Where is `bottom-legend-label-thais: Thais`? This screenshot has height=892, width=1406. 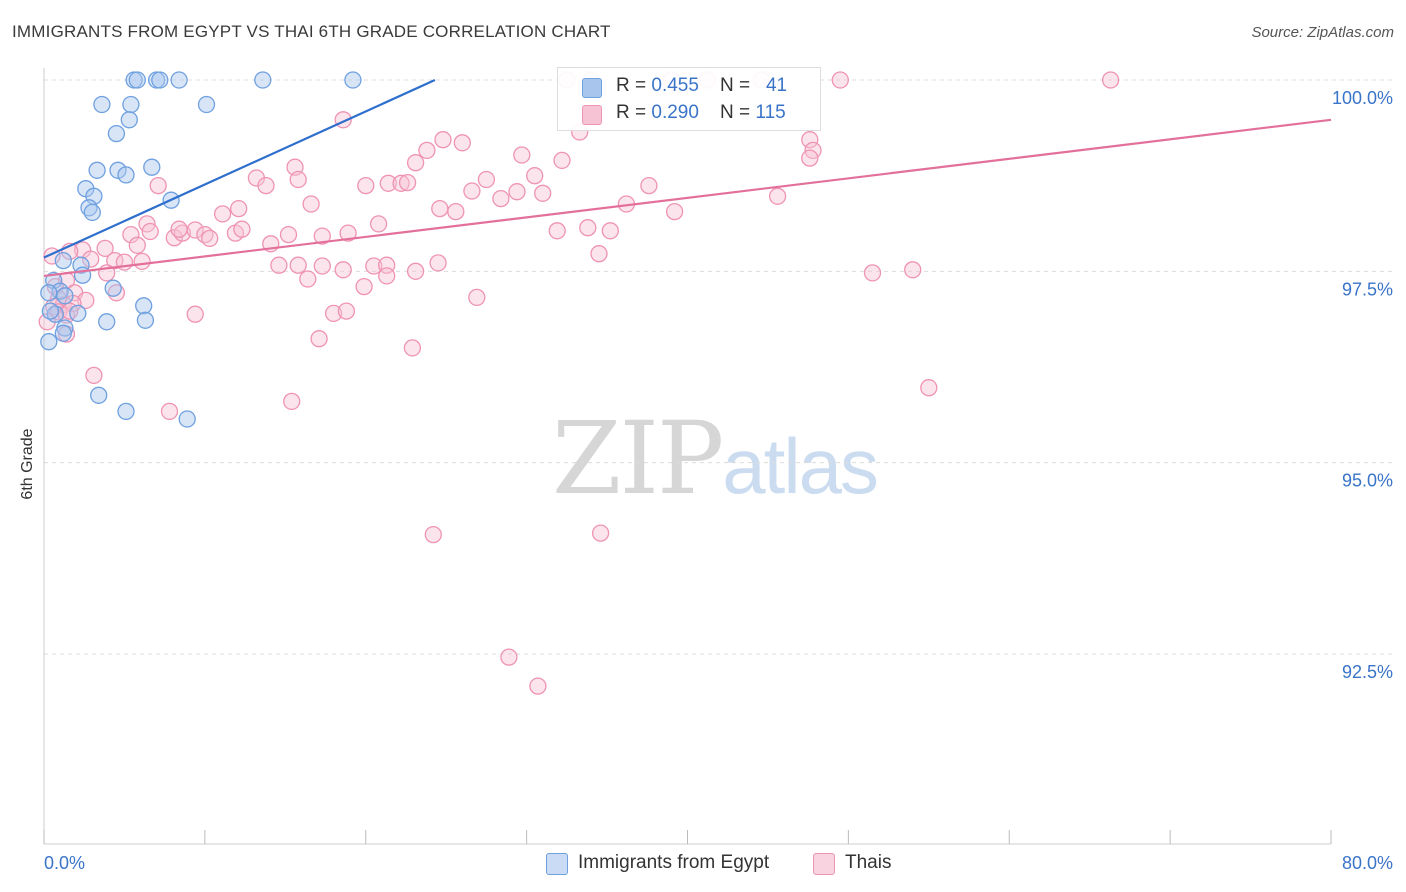 bottom-legend-label-thais: Thais is located at coordinates (868, 862).